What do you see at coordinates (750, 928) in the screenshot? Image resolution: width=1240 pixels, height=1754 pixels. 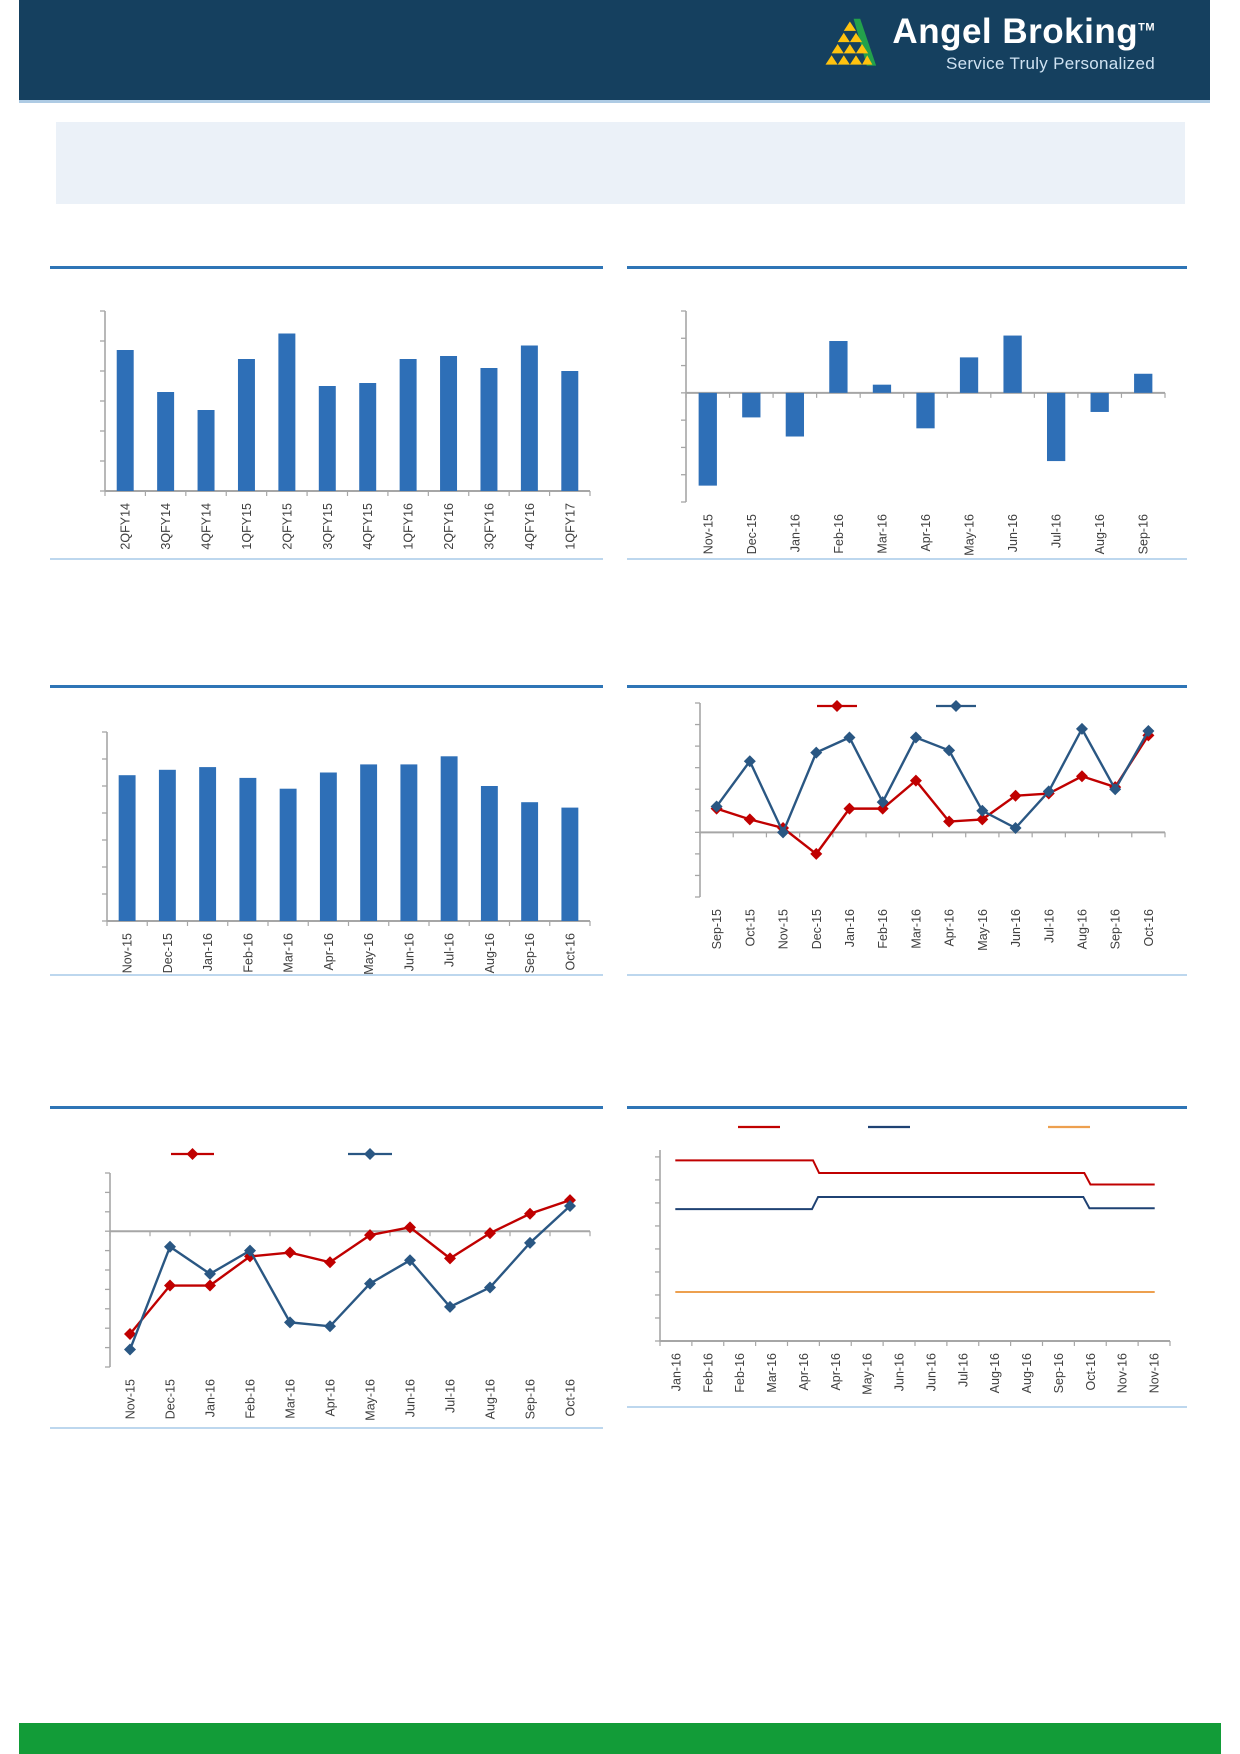 I see `svg-text: Oct-15` at bounding box center [750, 928].